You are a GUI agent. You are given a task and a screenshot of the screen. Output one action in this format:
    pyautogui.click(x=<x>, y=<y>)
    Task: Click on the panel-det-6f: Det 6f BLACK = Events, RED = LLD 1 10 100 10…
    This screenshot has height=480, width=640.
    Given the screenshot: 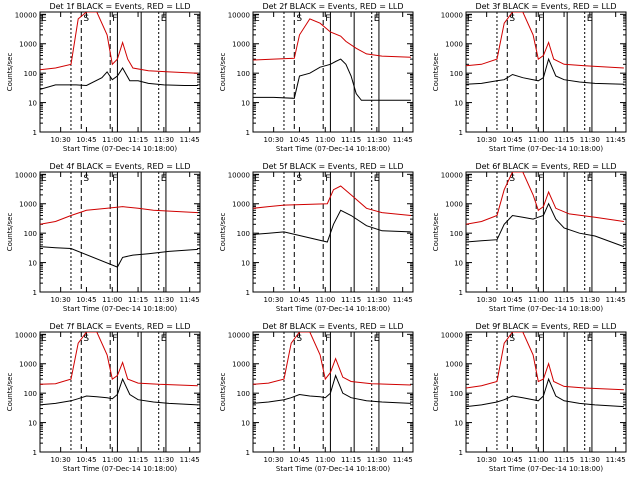 What is the action you would take?
    pyautogui.click(x=529, y=237)
    